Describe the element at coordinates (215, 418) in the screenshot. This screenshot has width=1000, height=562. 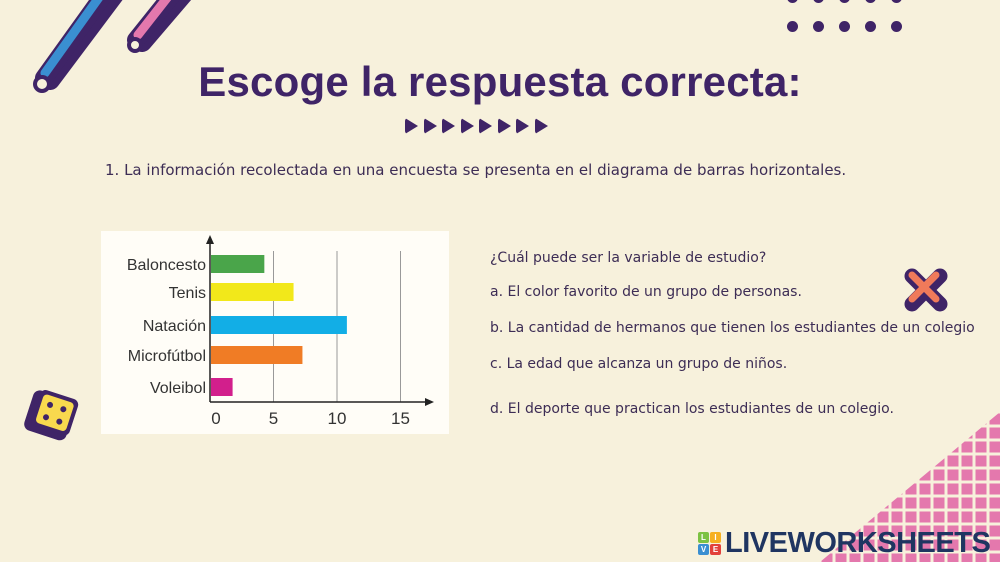
I see `x-tick-label: 0` at that location.